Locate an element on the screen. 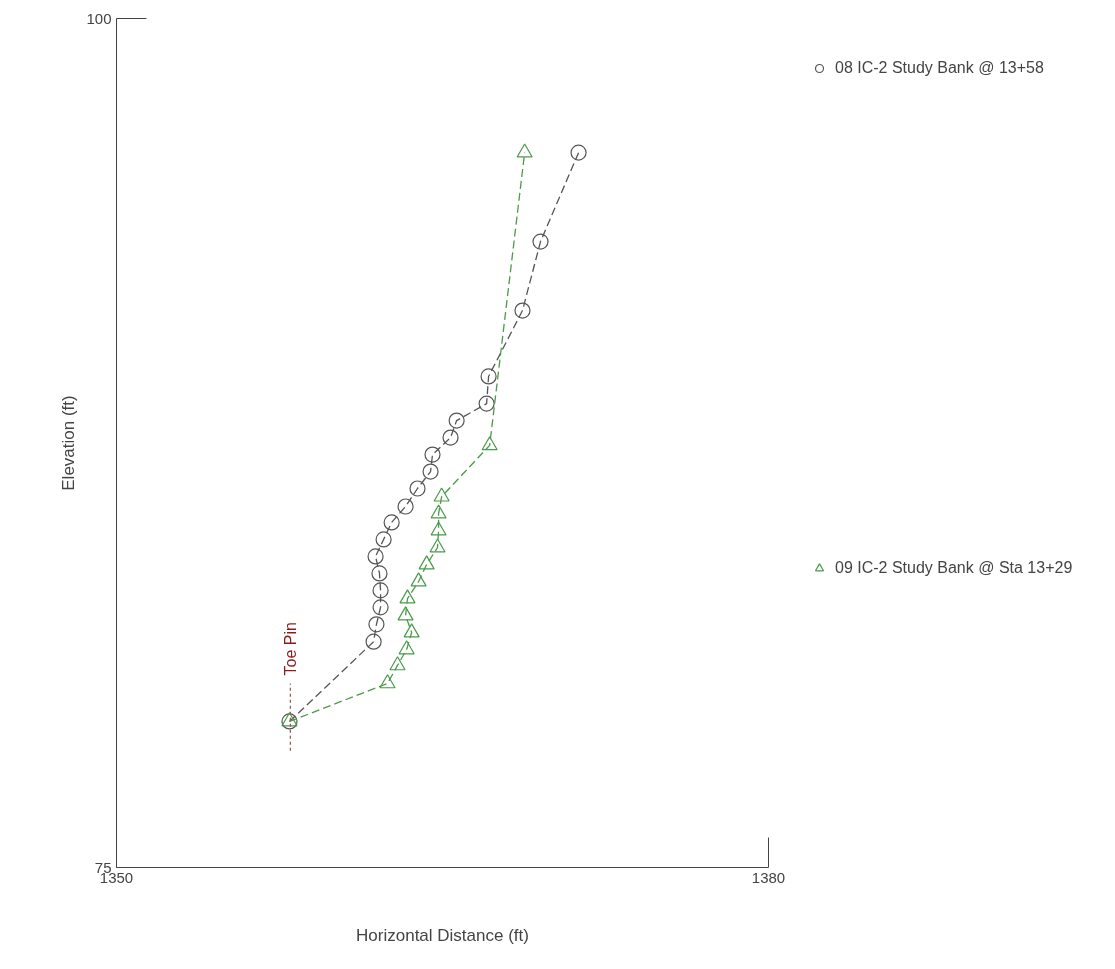 The image size is (1115, 969). x-axis-title: Horizontal Distance (ft) is located at coordinates (442, 935).